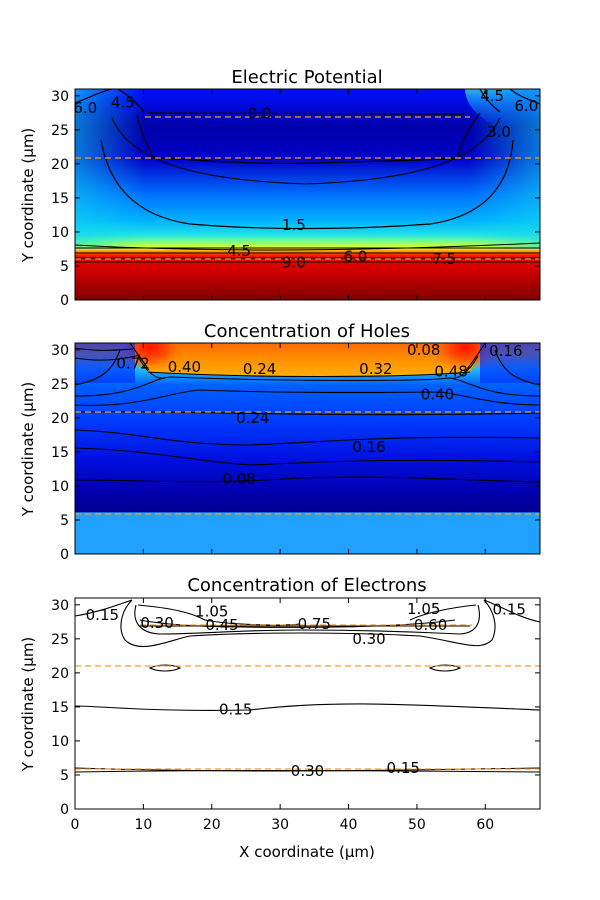 This screenshot has height=900, width=600. I want to click on contour-label: 0.45, so click(221, 625).